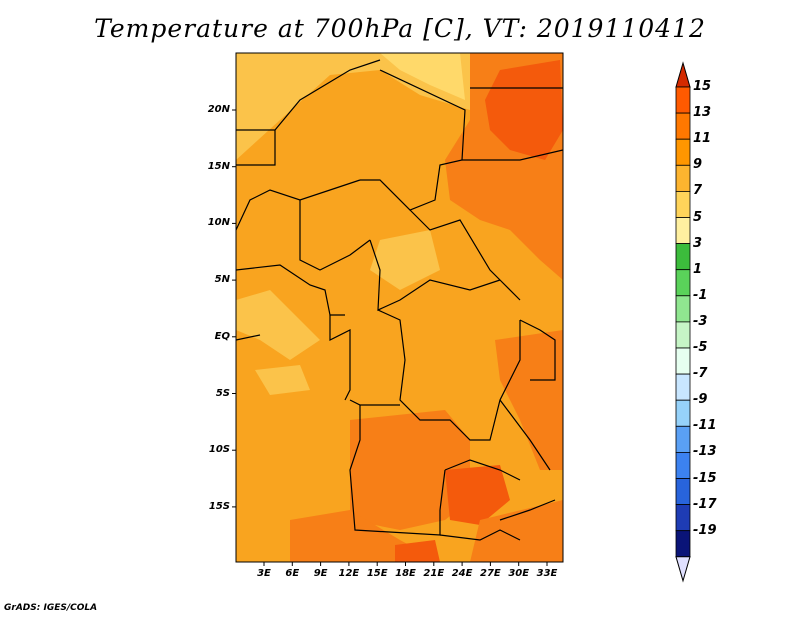 This screenshot has width=800, height=618. Describe the element at coordinates (702, 113) in the screenshot. I see `colorbar-label: 13` at that location.